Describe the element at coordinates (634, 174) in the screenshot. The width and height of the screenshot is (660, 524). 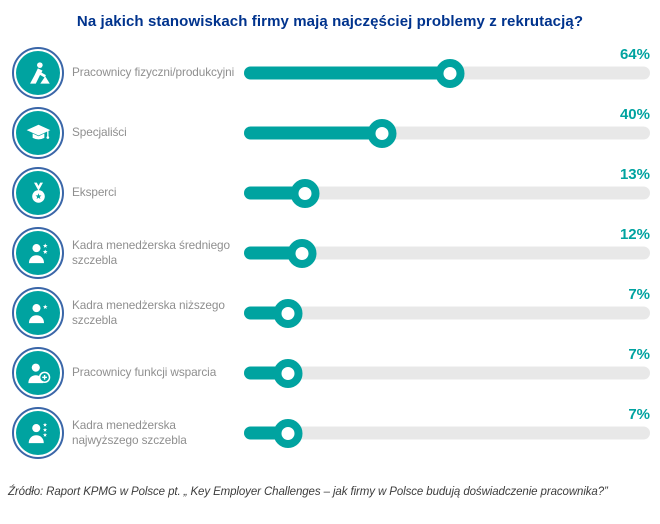
I see `value-label: 13%` at that location.